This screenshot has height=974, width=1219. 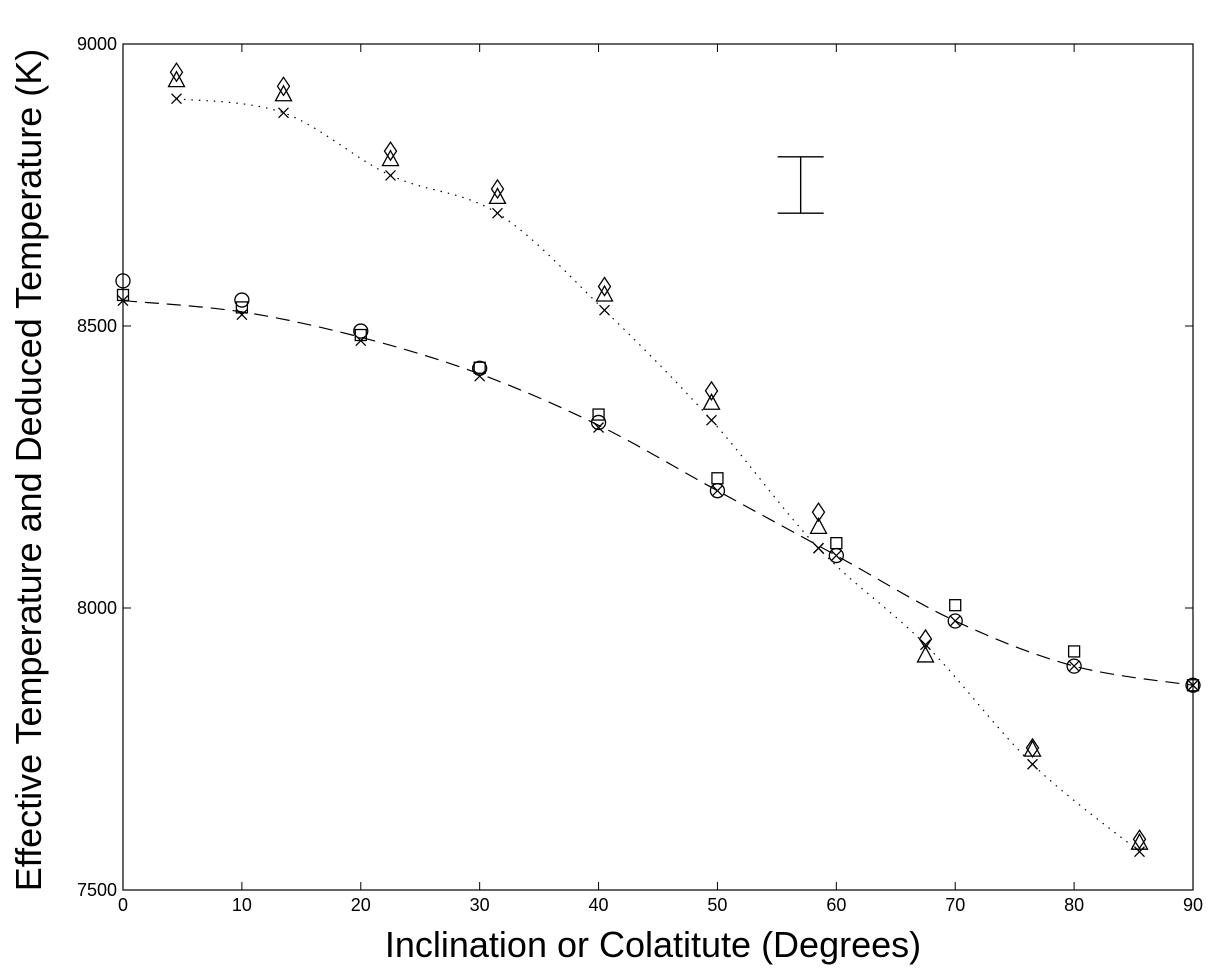 What do you see at coordinates (97, 44) in the screenshot?
I see `y-tick-label: 9000` at bounding box center [97, 44].